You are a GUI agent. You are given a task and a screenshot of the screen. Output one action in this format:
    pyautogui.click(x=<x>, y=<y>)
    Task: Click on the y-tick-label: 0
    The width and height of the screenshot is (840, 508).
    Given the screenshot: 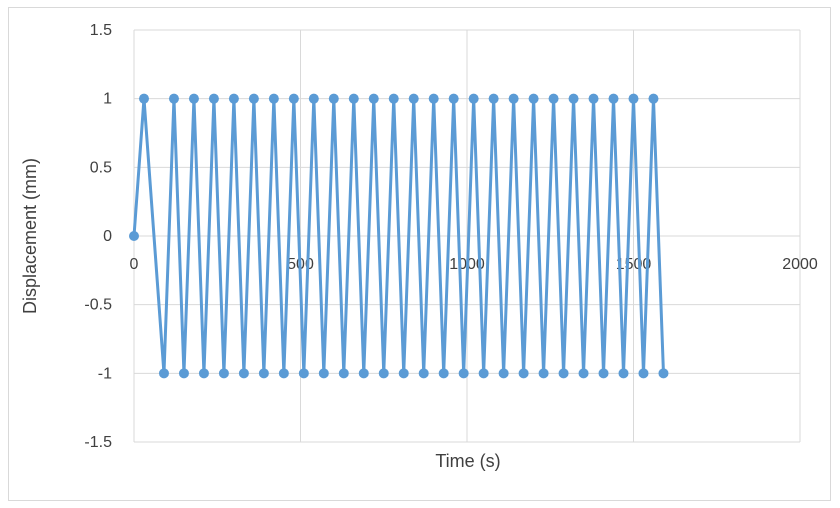 What is the action you would take?
    pyautogui.click(x=107, y=236)
    